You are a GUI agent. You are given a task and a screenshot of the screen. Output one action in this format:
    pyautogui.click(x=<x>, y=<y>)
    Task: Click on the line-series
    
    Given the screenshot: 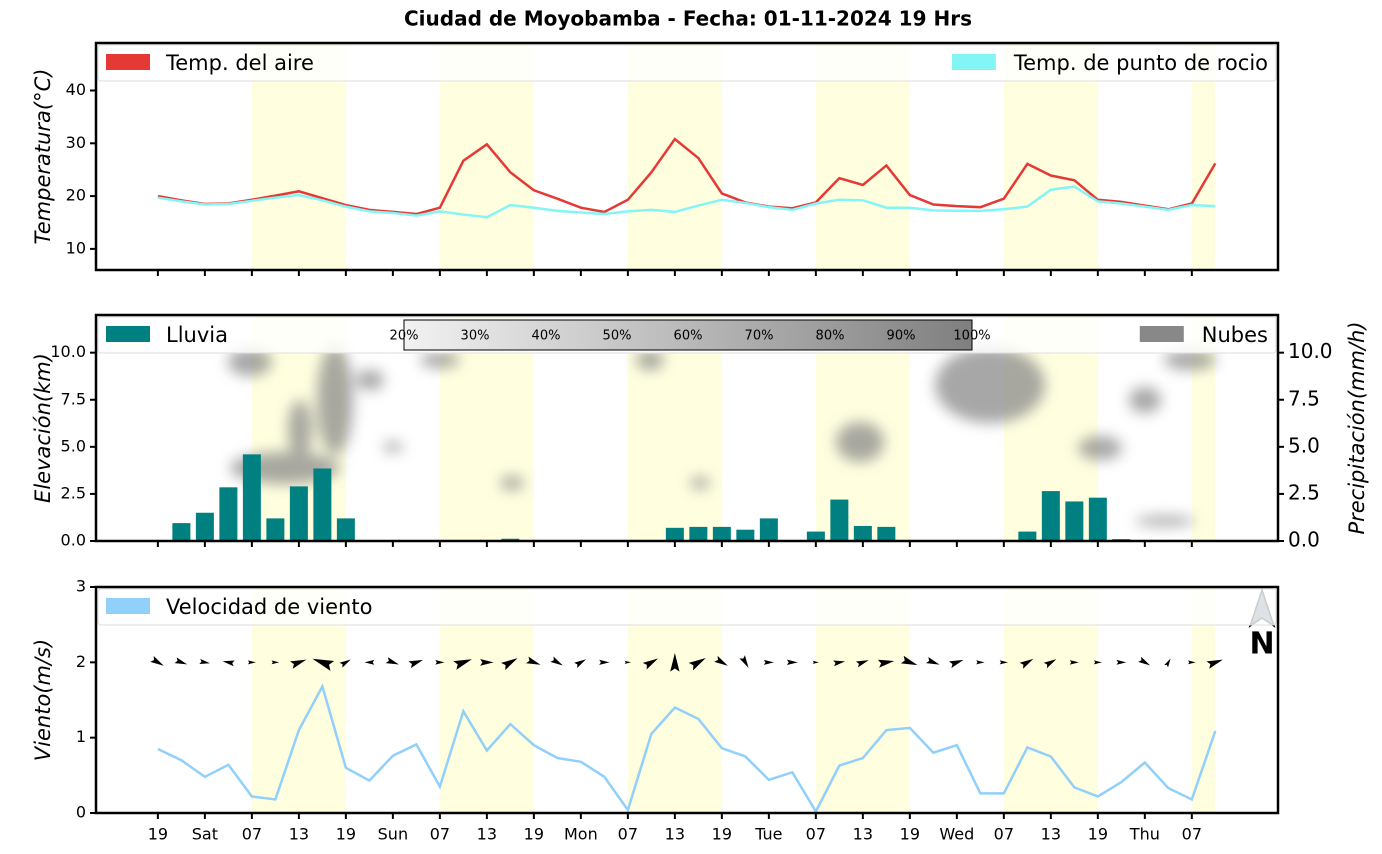 What is the action you would take?
    pyautogui.click(x=687, y=176)
    